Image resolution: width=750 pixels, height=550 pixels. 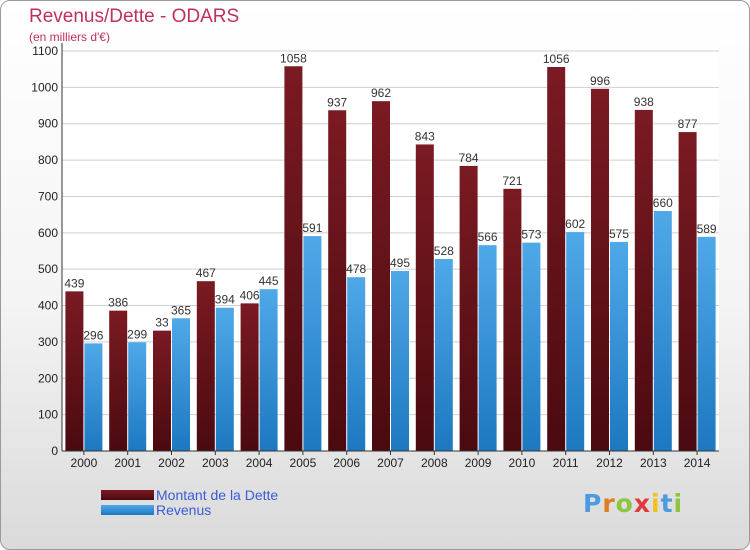 What do you see at coordinates (443, 355) in the screenshot?
I see `bar-revenue-2008` at bounding box center [443, 355].